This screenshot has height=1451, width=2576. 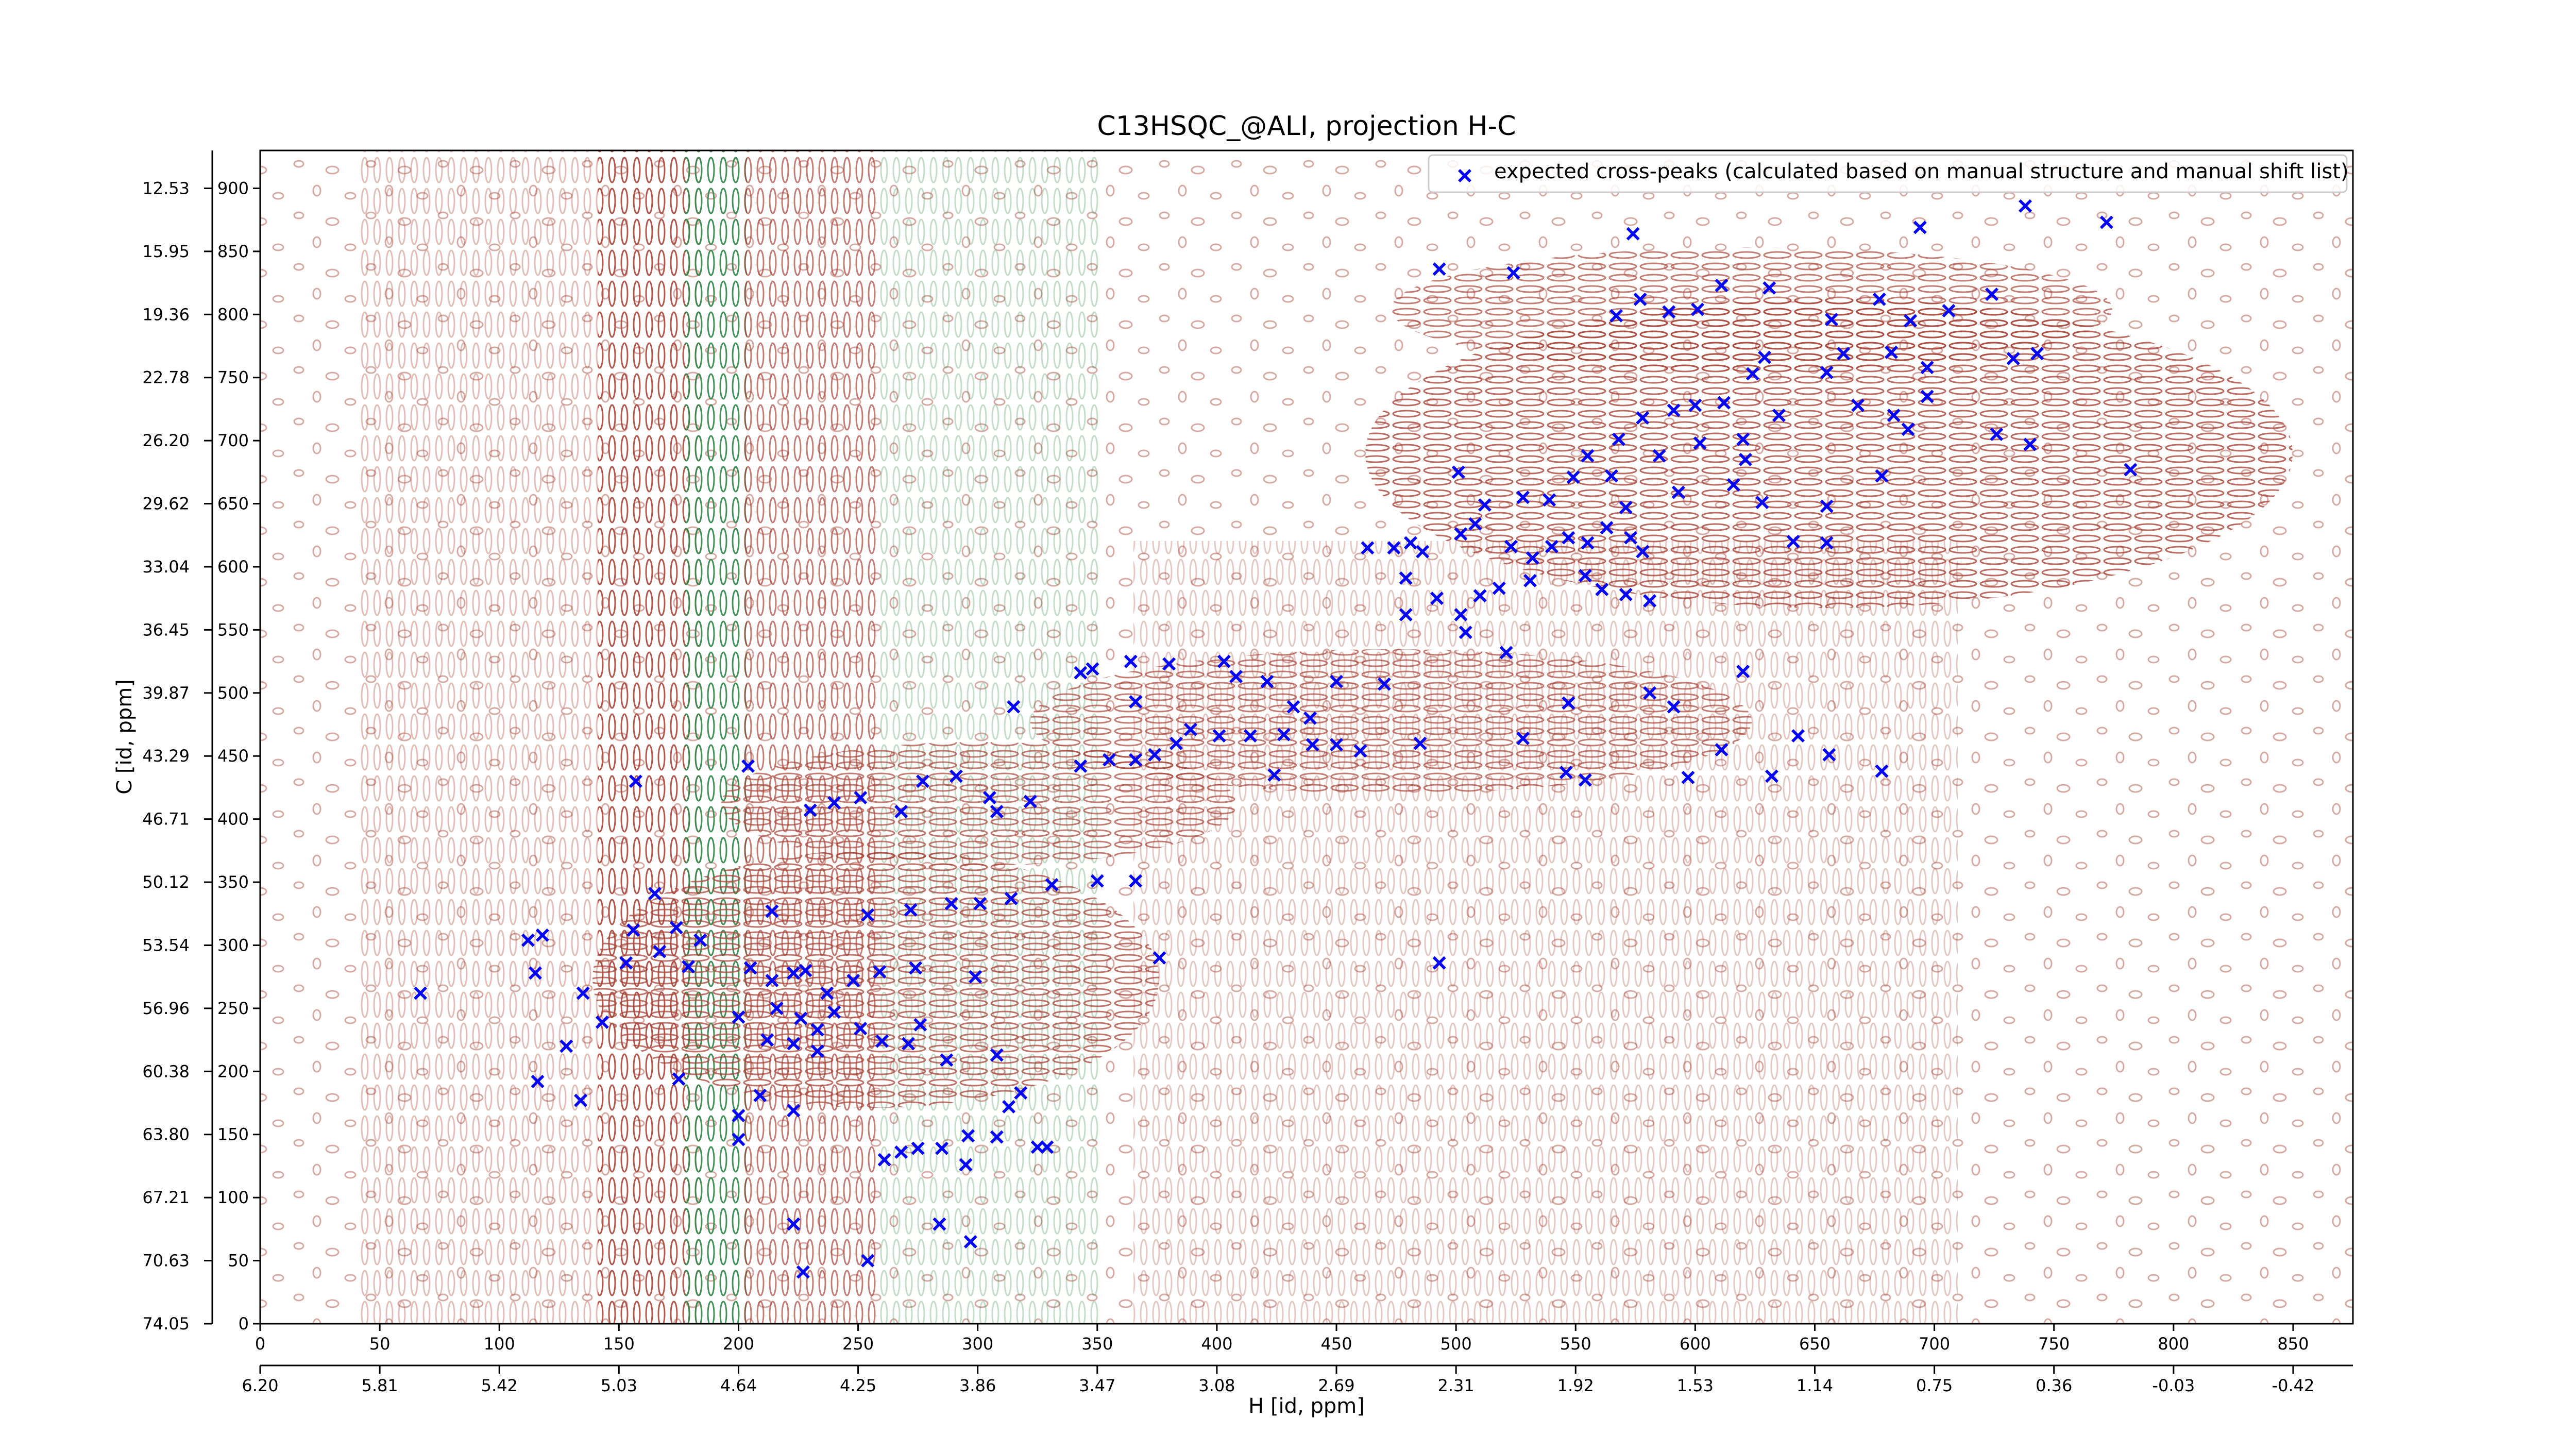 What do you see at coordinates (166, 693) in the screenshot?
I see `ppm-y-tick-label: 39.87` at bounding box center [166, 693].